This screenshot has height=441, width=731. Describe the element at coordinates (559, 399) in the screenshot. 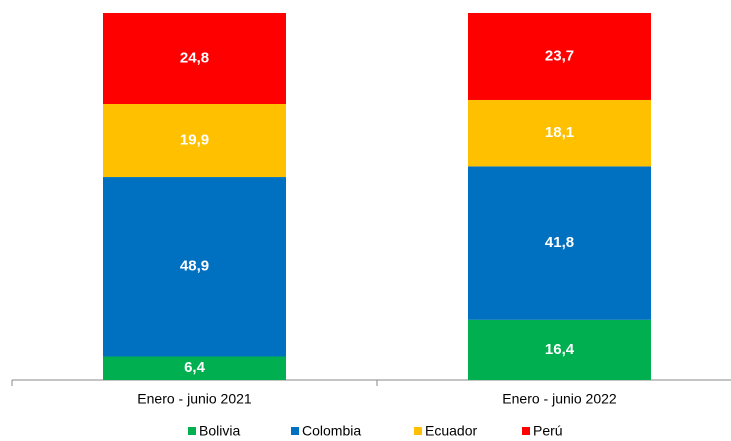

I see `x-tick-label: Enero - junio 2022` at that location.